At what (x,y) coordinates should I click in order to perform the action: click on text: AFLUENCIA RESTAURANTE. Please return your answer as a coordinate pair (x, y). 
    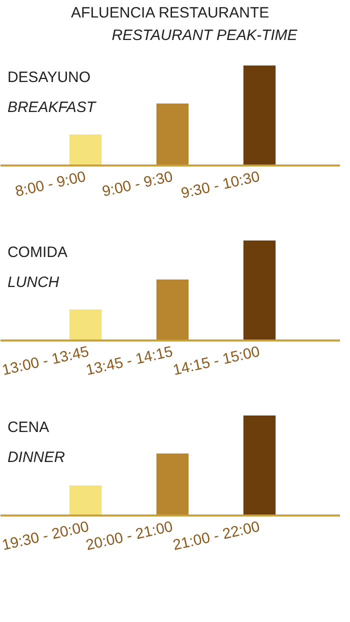
    Looking at the image, I should click on (170, 13).